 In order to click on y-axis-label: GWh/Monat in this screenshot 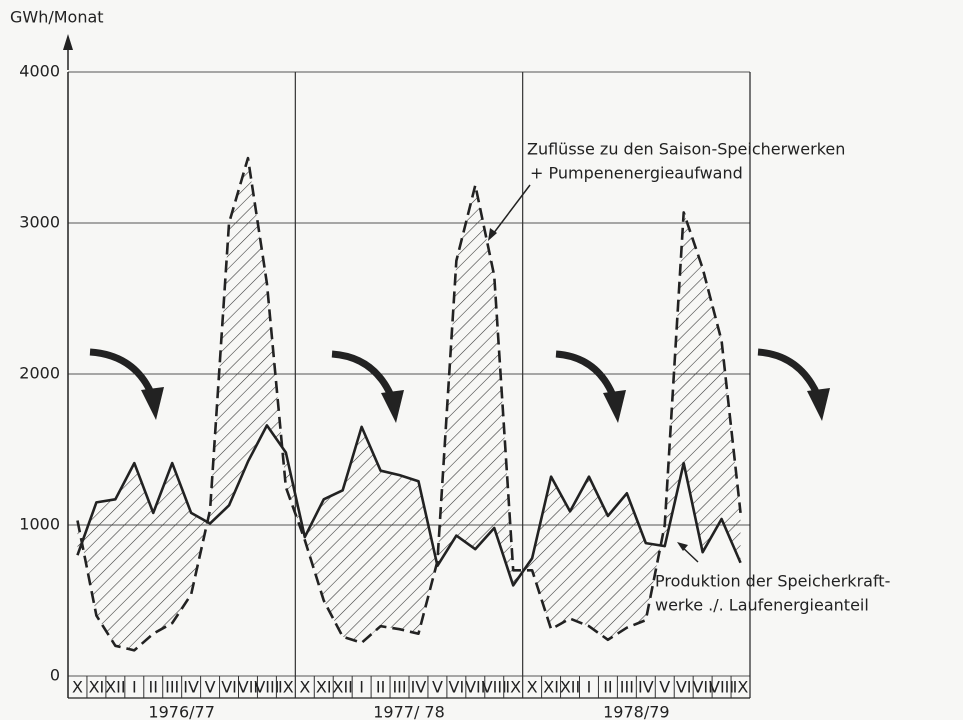, I will do `click(57, 17)`.